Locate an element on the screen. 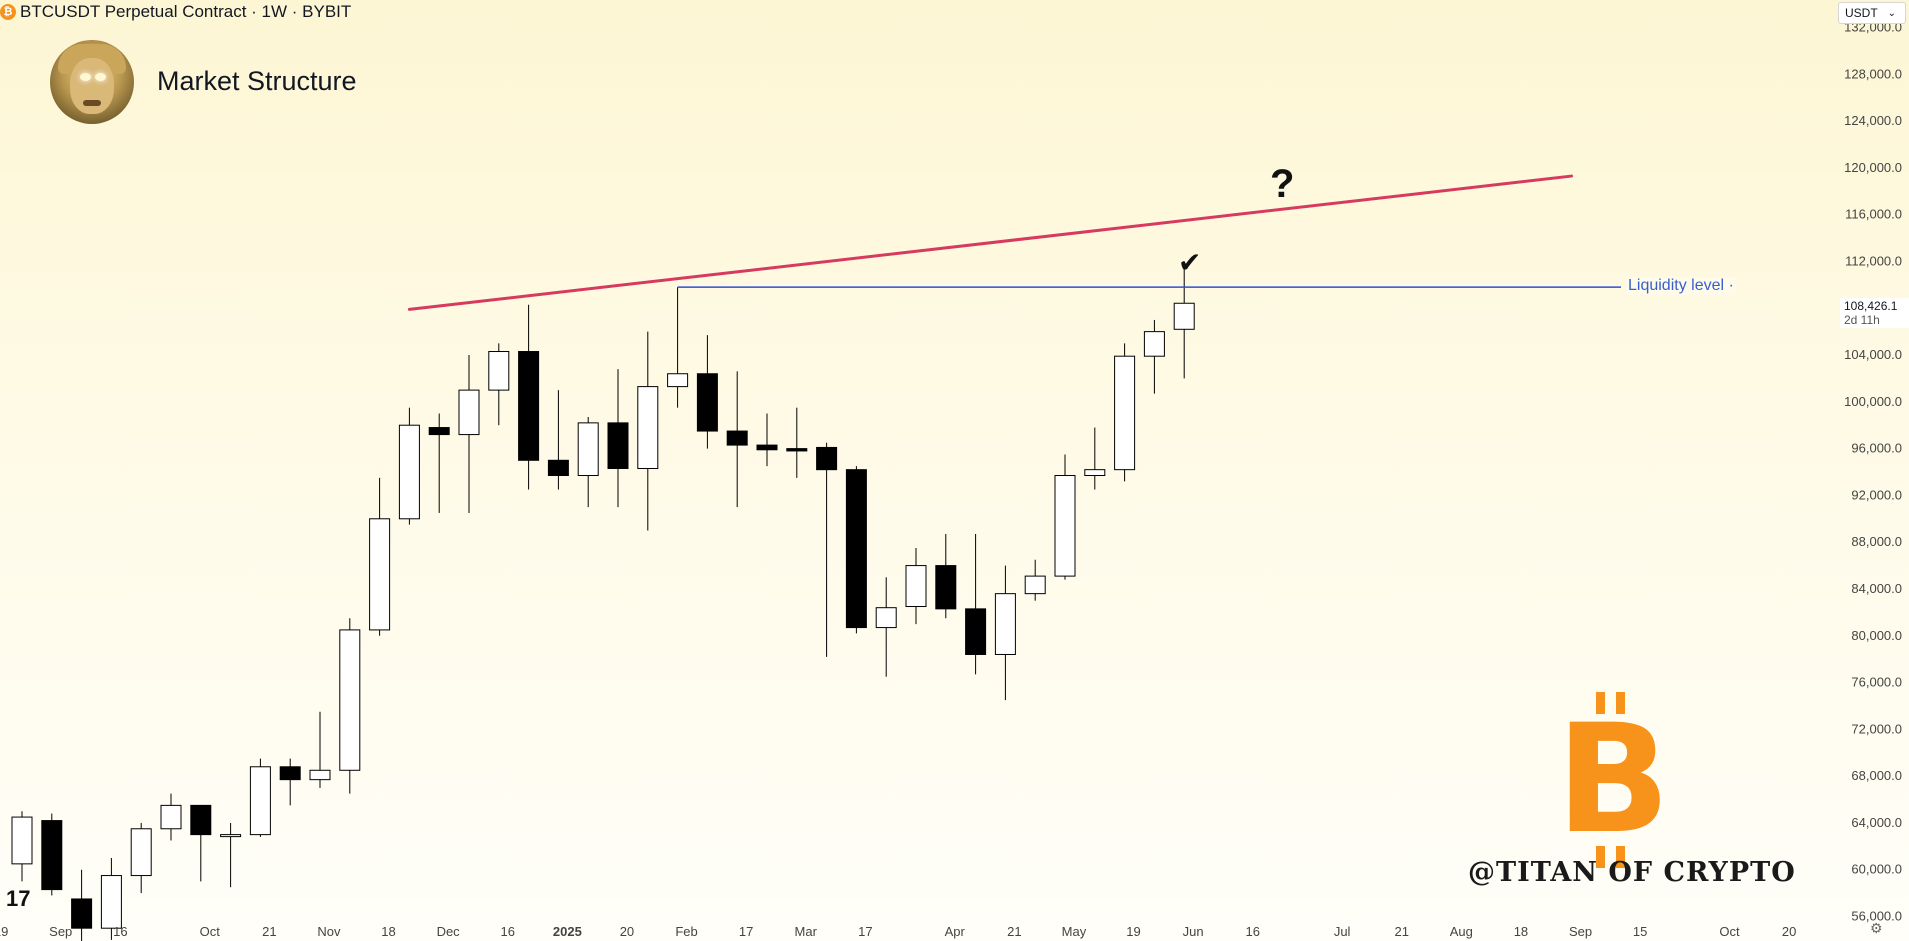 Image resolution: width=1909 pixels, height=941 pixels. time-tick-label: May is located at coordinates (1074, 931).